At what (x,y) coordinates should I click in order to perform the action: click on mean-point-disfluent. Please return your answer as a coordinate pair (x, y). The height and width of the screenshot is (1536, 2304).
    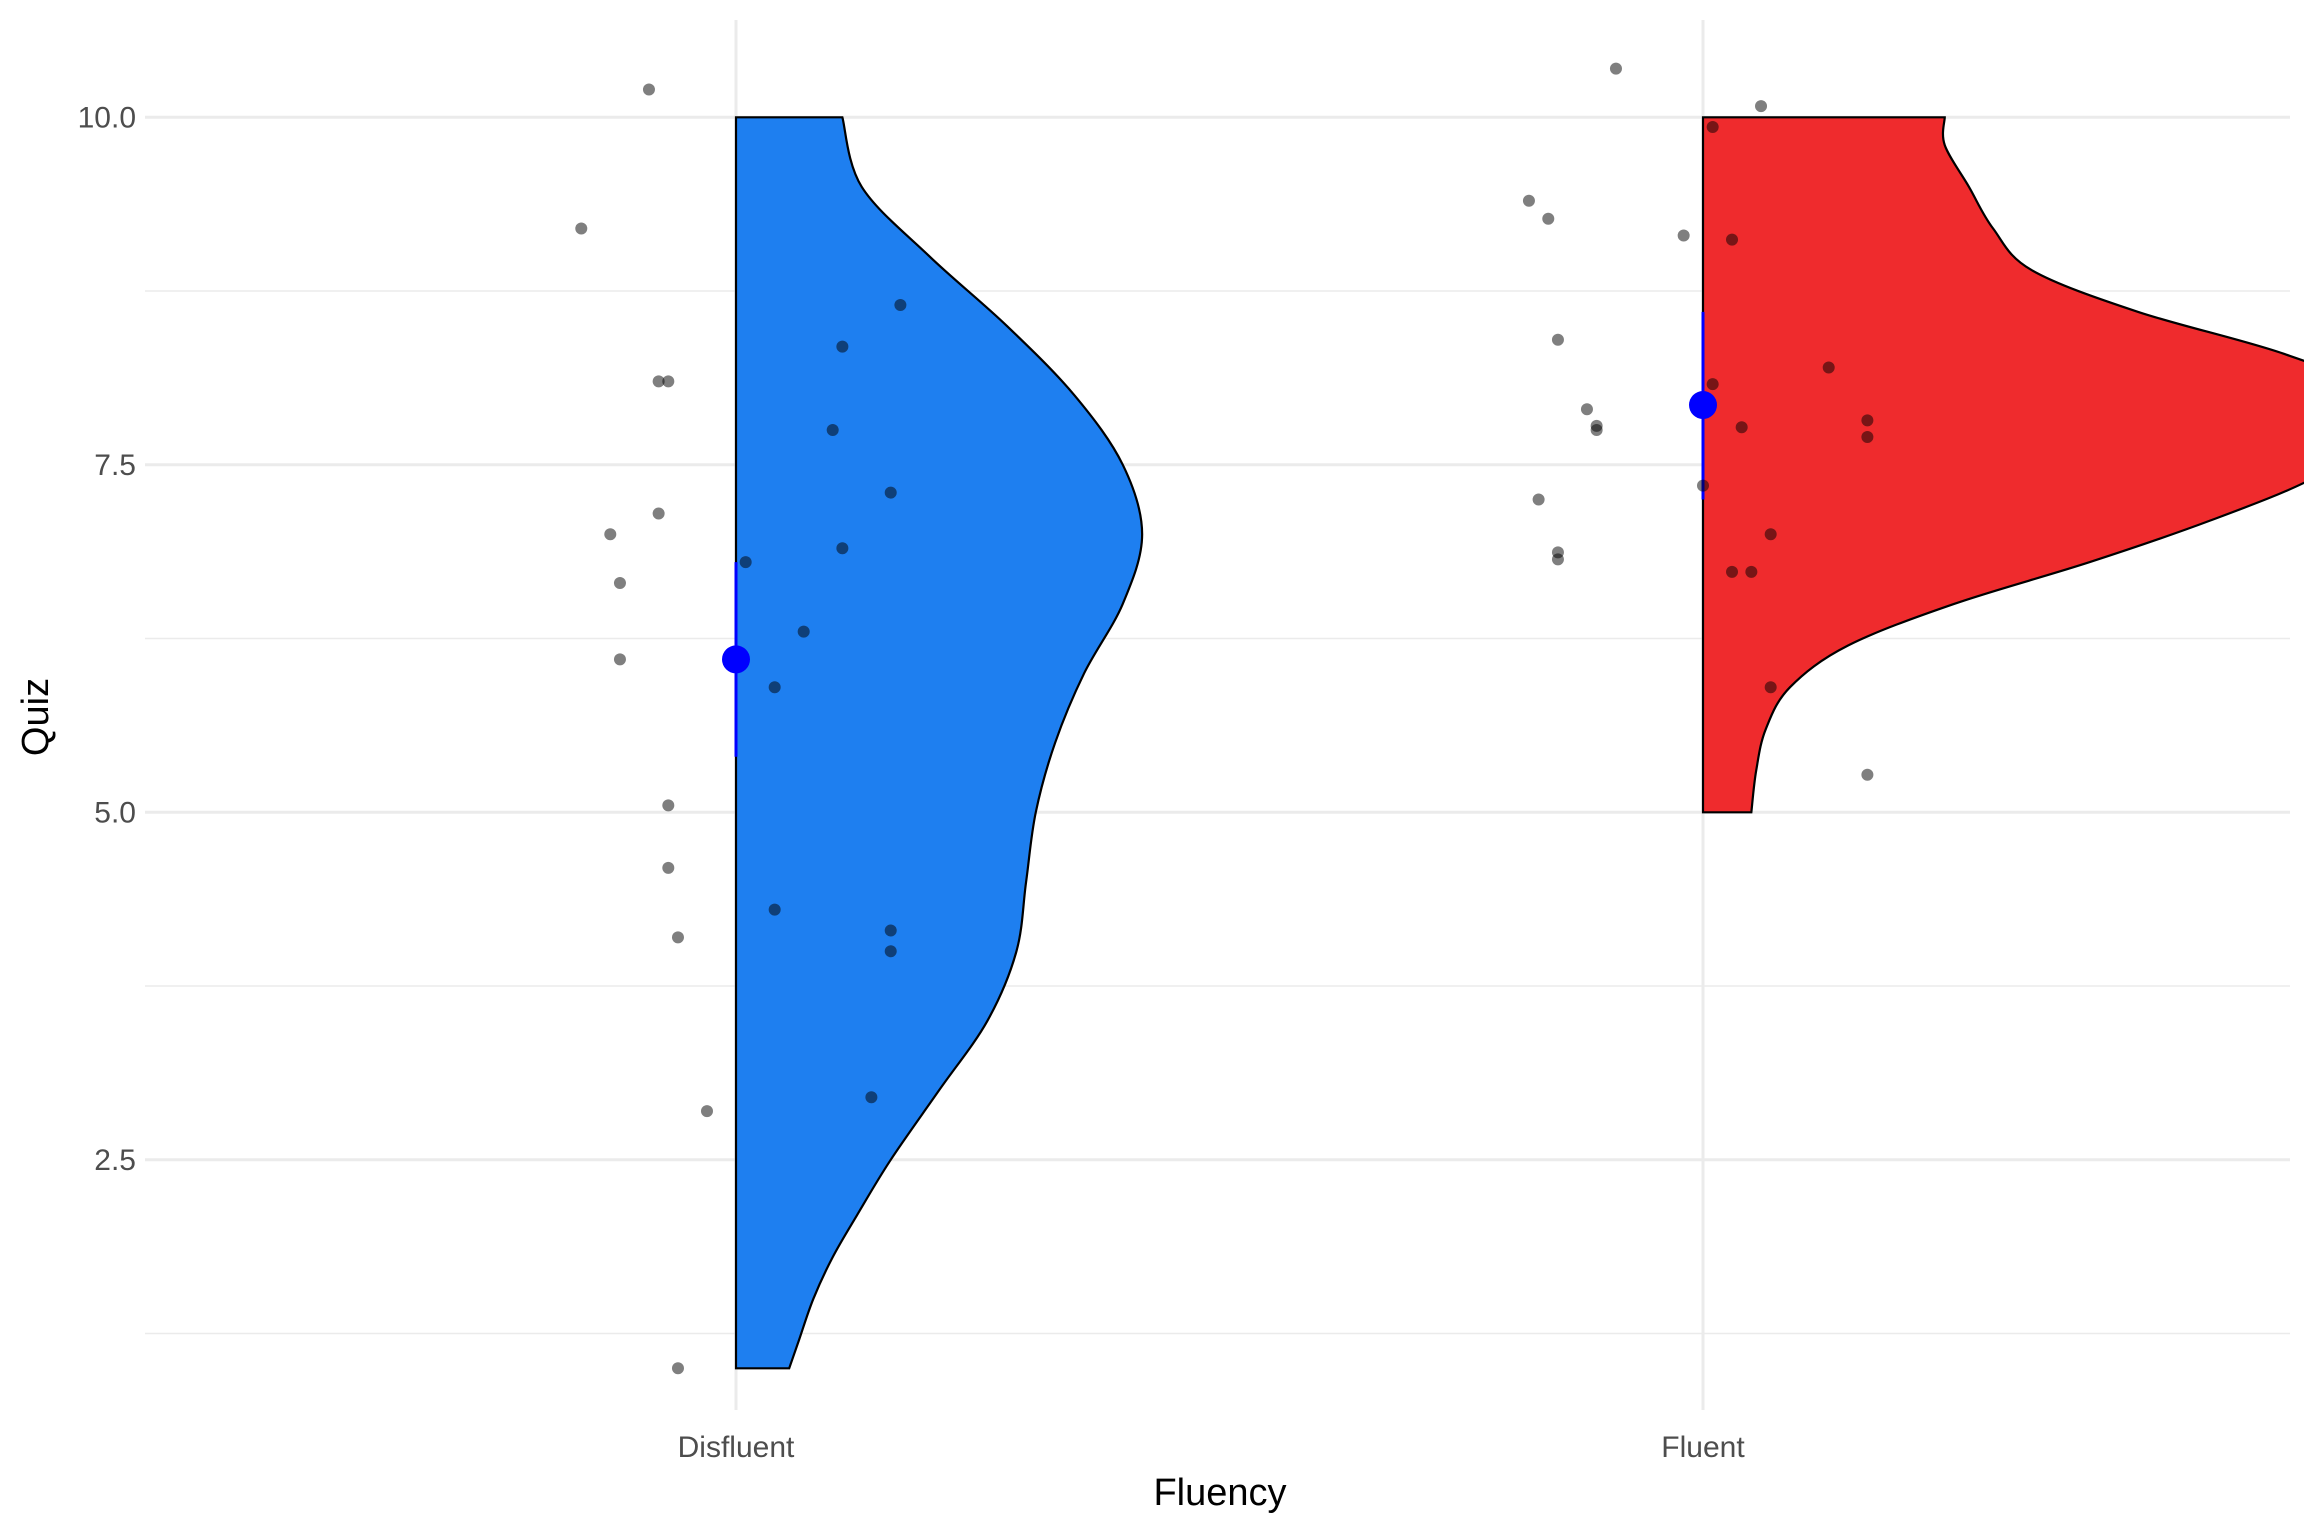
    Looking at the image, I should click on (736, 659).